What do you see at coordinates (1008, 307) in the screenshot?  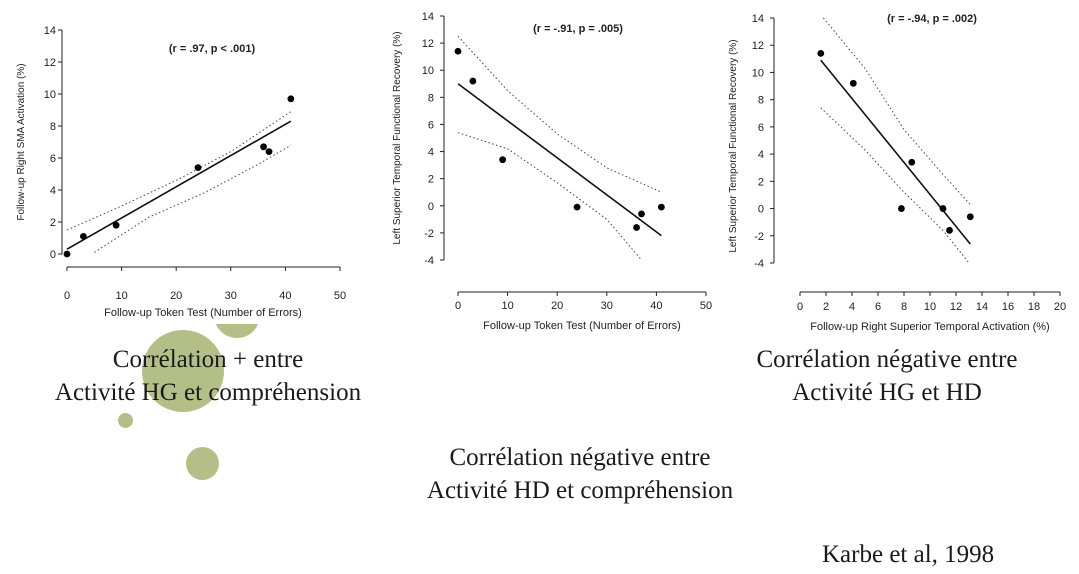 I see `x-tick-label: 16` at bounding box center [1008, 307].